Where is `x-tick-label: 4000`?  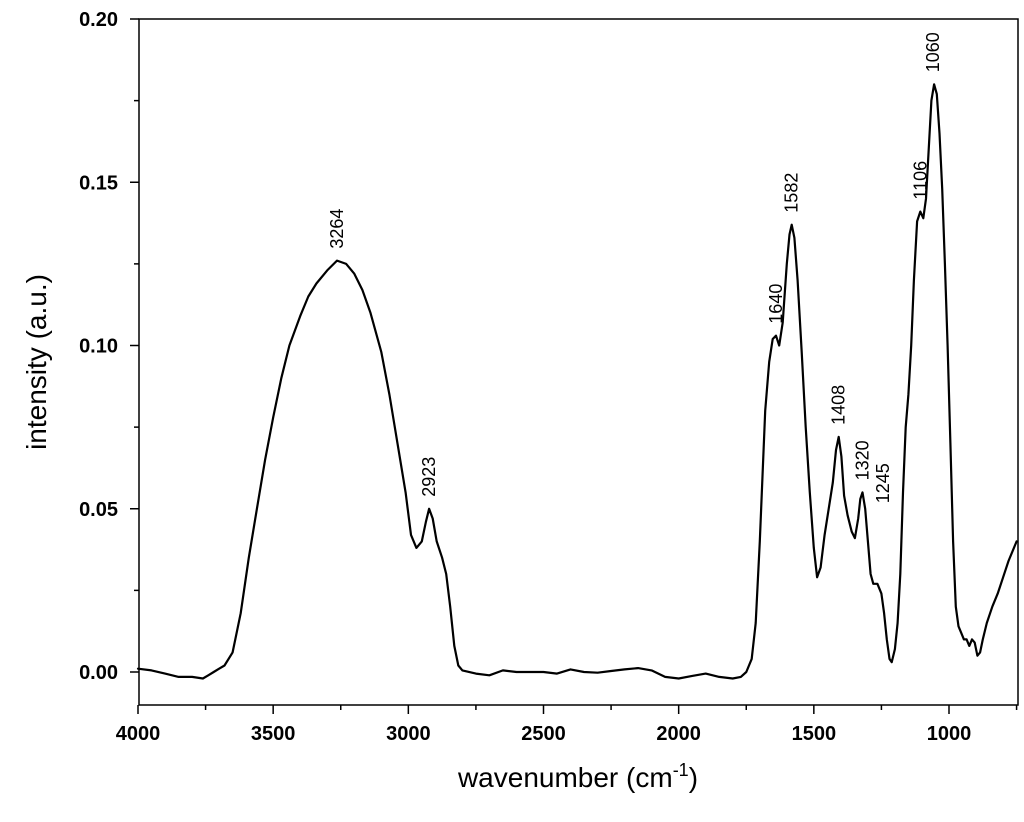
x-tick-label: 4000 is located at coordinates (138, 734).